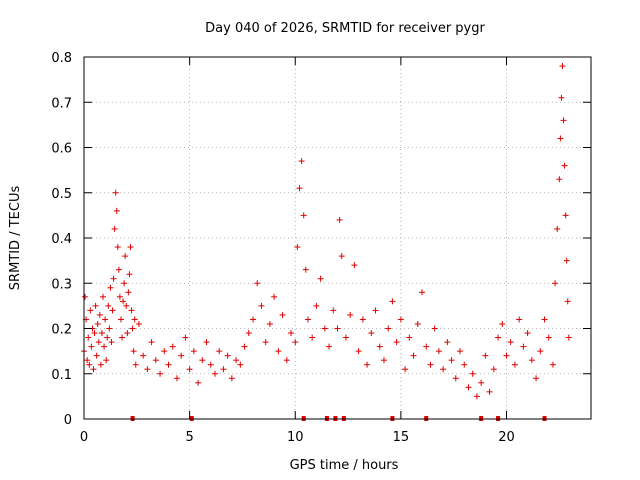 This screenshot has width=640, height=480. Describe the element at coordinates (506, 437) in the screenshot. I see `x-tick-label: 20` at that location.